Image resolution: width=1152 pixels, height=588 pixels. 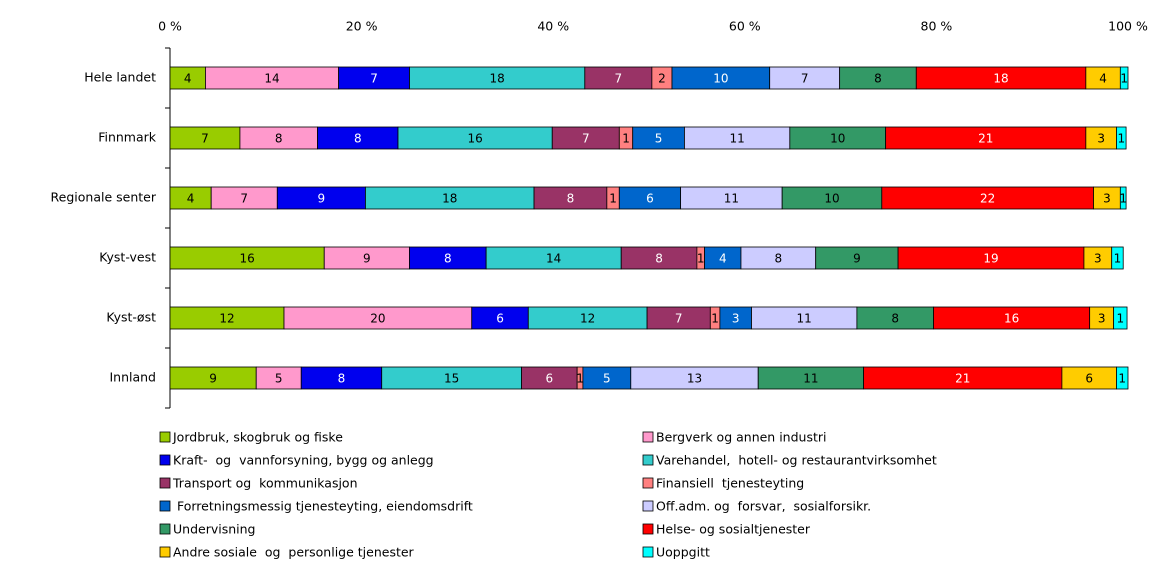 What do you see at coordinates (937, 26) in the screenshot?
I see `x-tick-label: 80 %` at bounding box center [937, 26].